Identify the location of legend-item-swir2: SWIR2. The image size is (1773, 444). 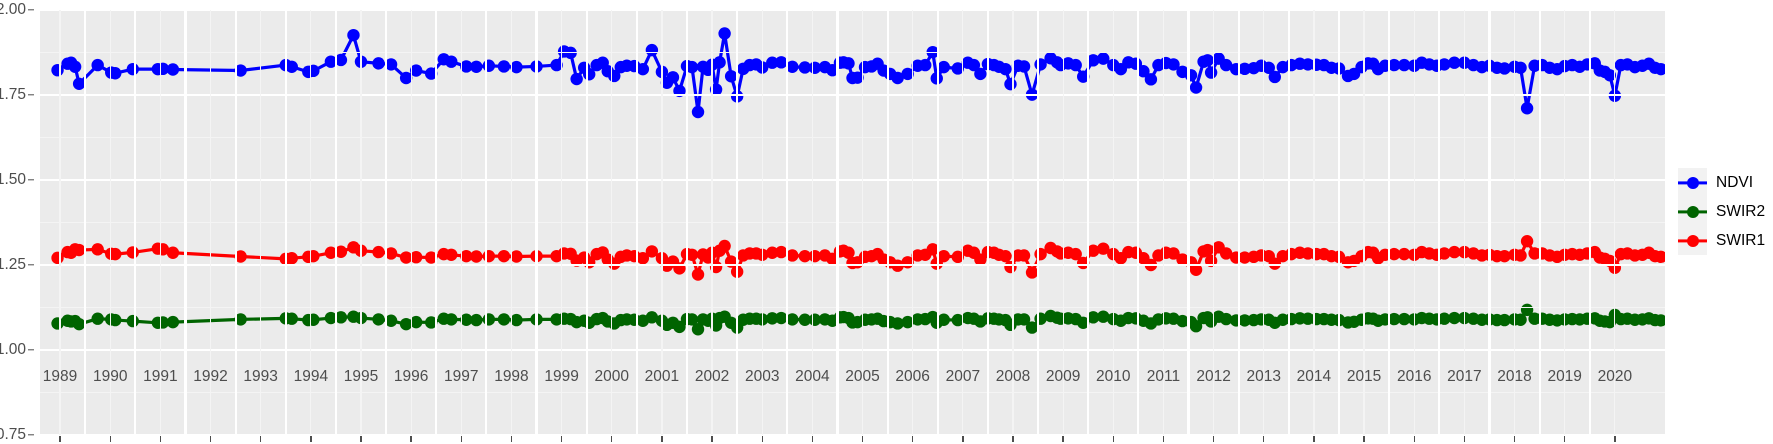
(1721, 211).